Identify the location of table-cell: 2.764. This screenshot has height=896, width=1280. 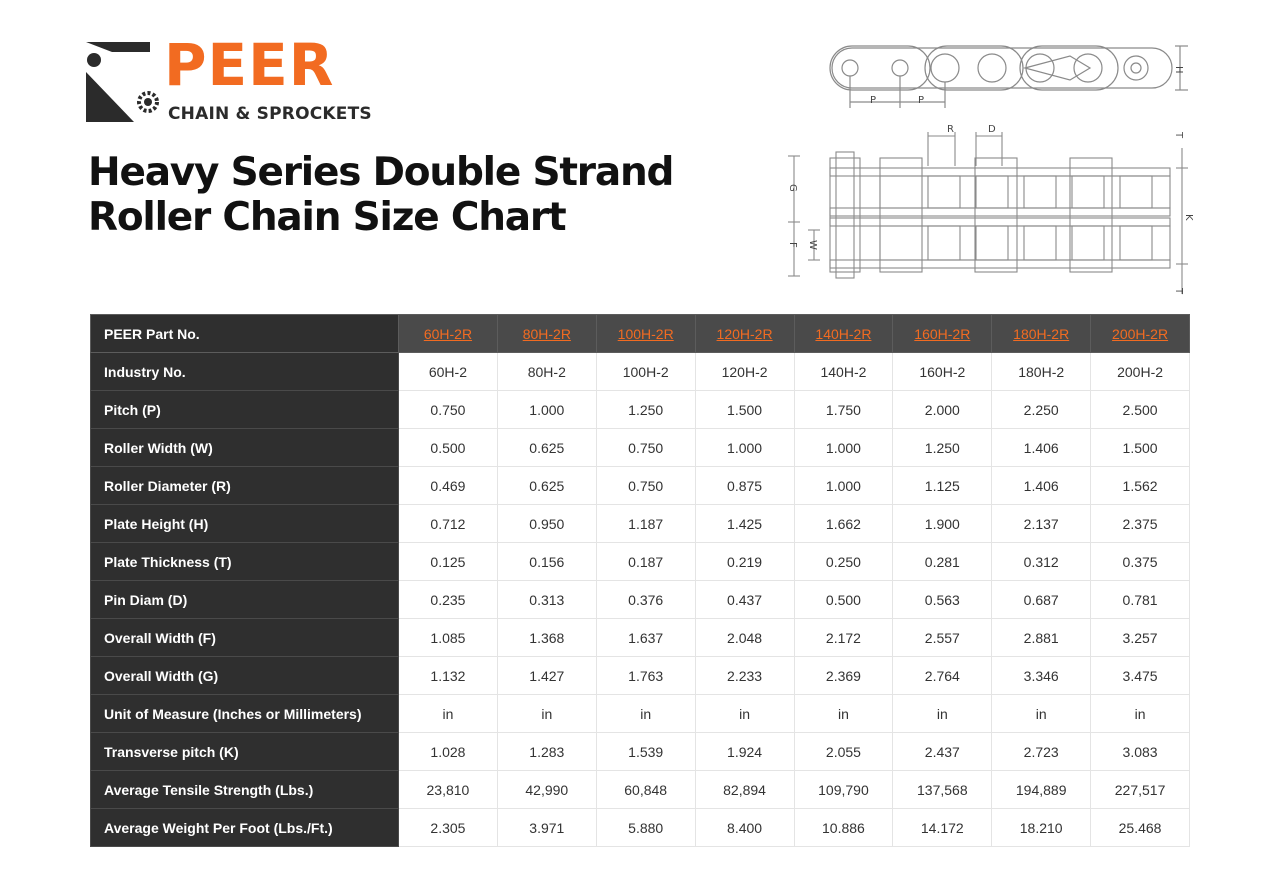
(942, 675).